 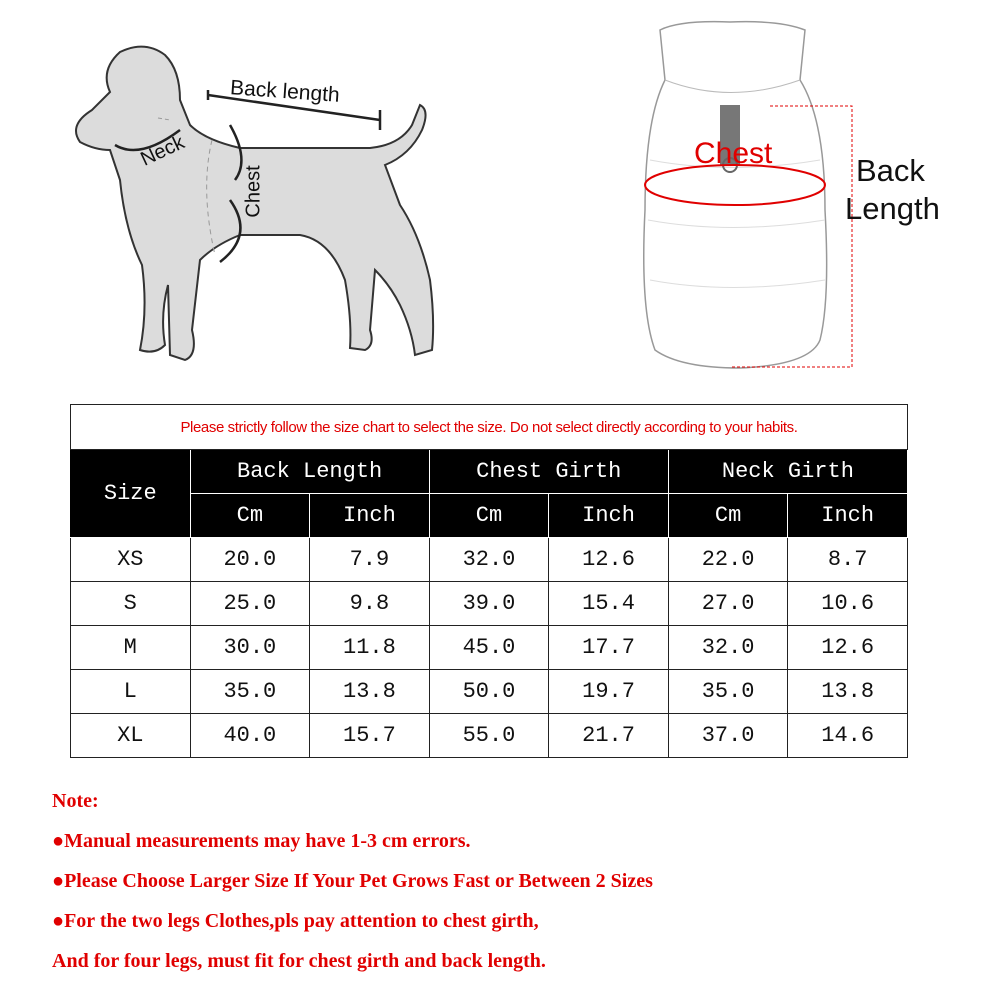 I want to click on dog-silhouette, so click(x=255, y=203).